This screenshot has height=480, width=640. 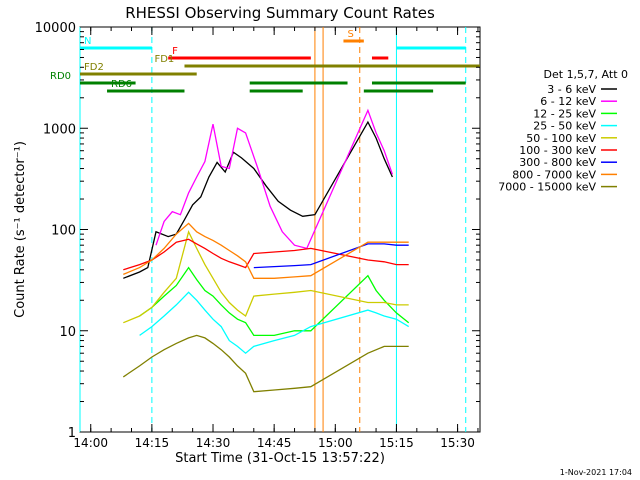 What do you see at coordinates (568, 101) in the screenshot?
I see `legend-entry-label: 6 - 12 keV` at bounding box center [568, 101].